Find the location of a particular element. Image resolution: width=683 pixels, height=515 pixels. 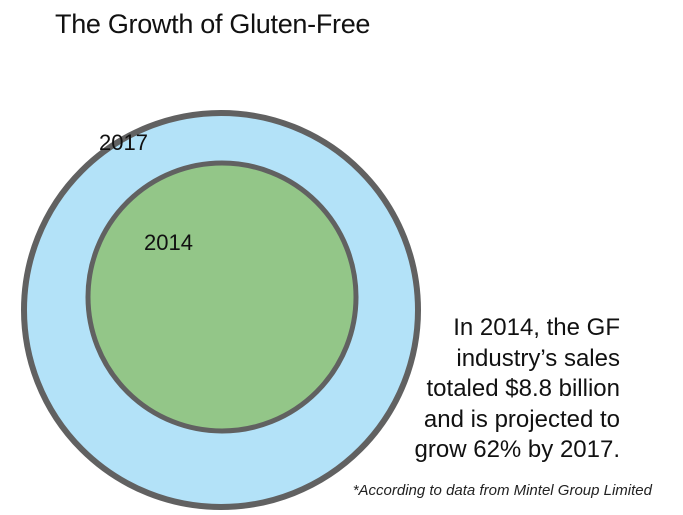

circle-label-2017: 2017 is located at coordinates (123, 142).